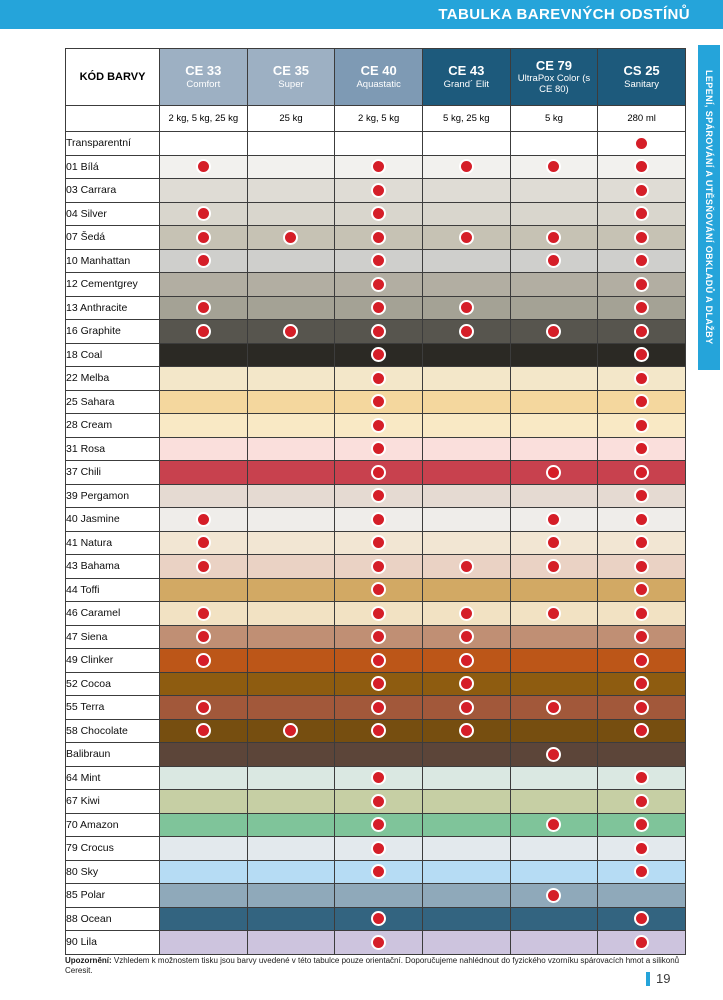 Image resolution: width=723 pixels, height=1000 pixels. What do you see at coordinates (112, 613) in the screenshot?
I see `row-label: 46 Caramel` at bounding box center [112, 613].